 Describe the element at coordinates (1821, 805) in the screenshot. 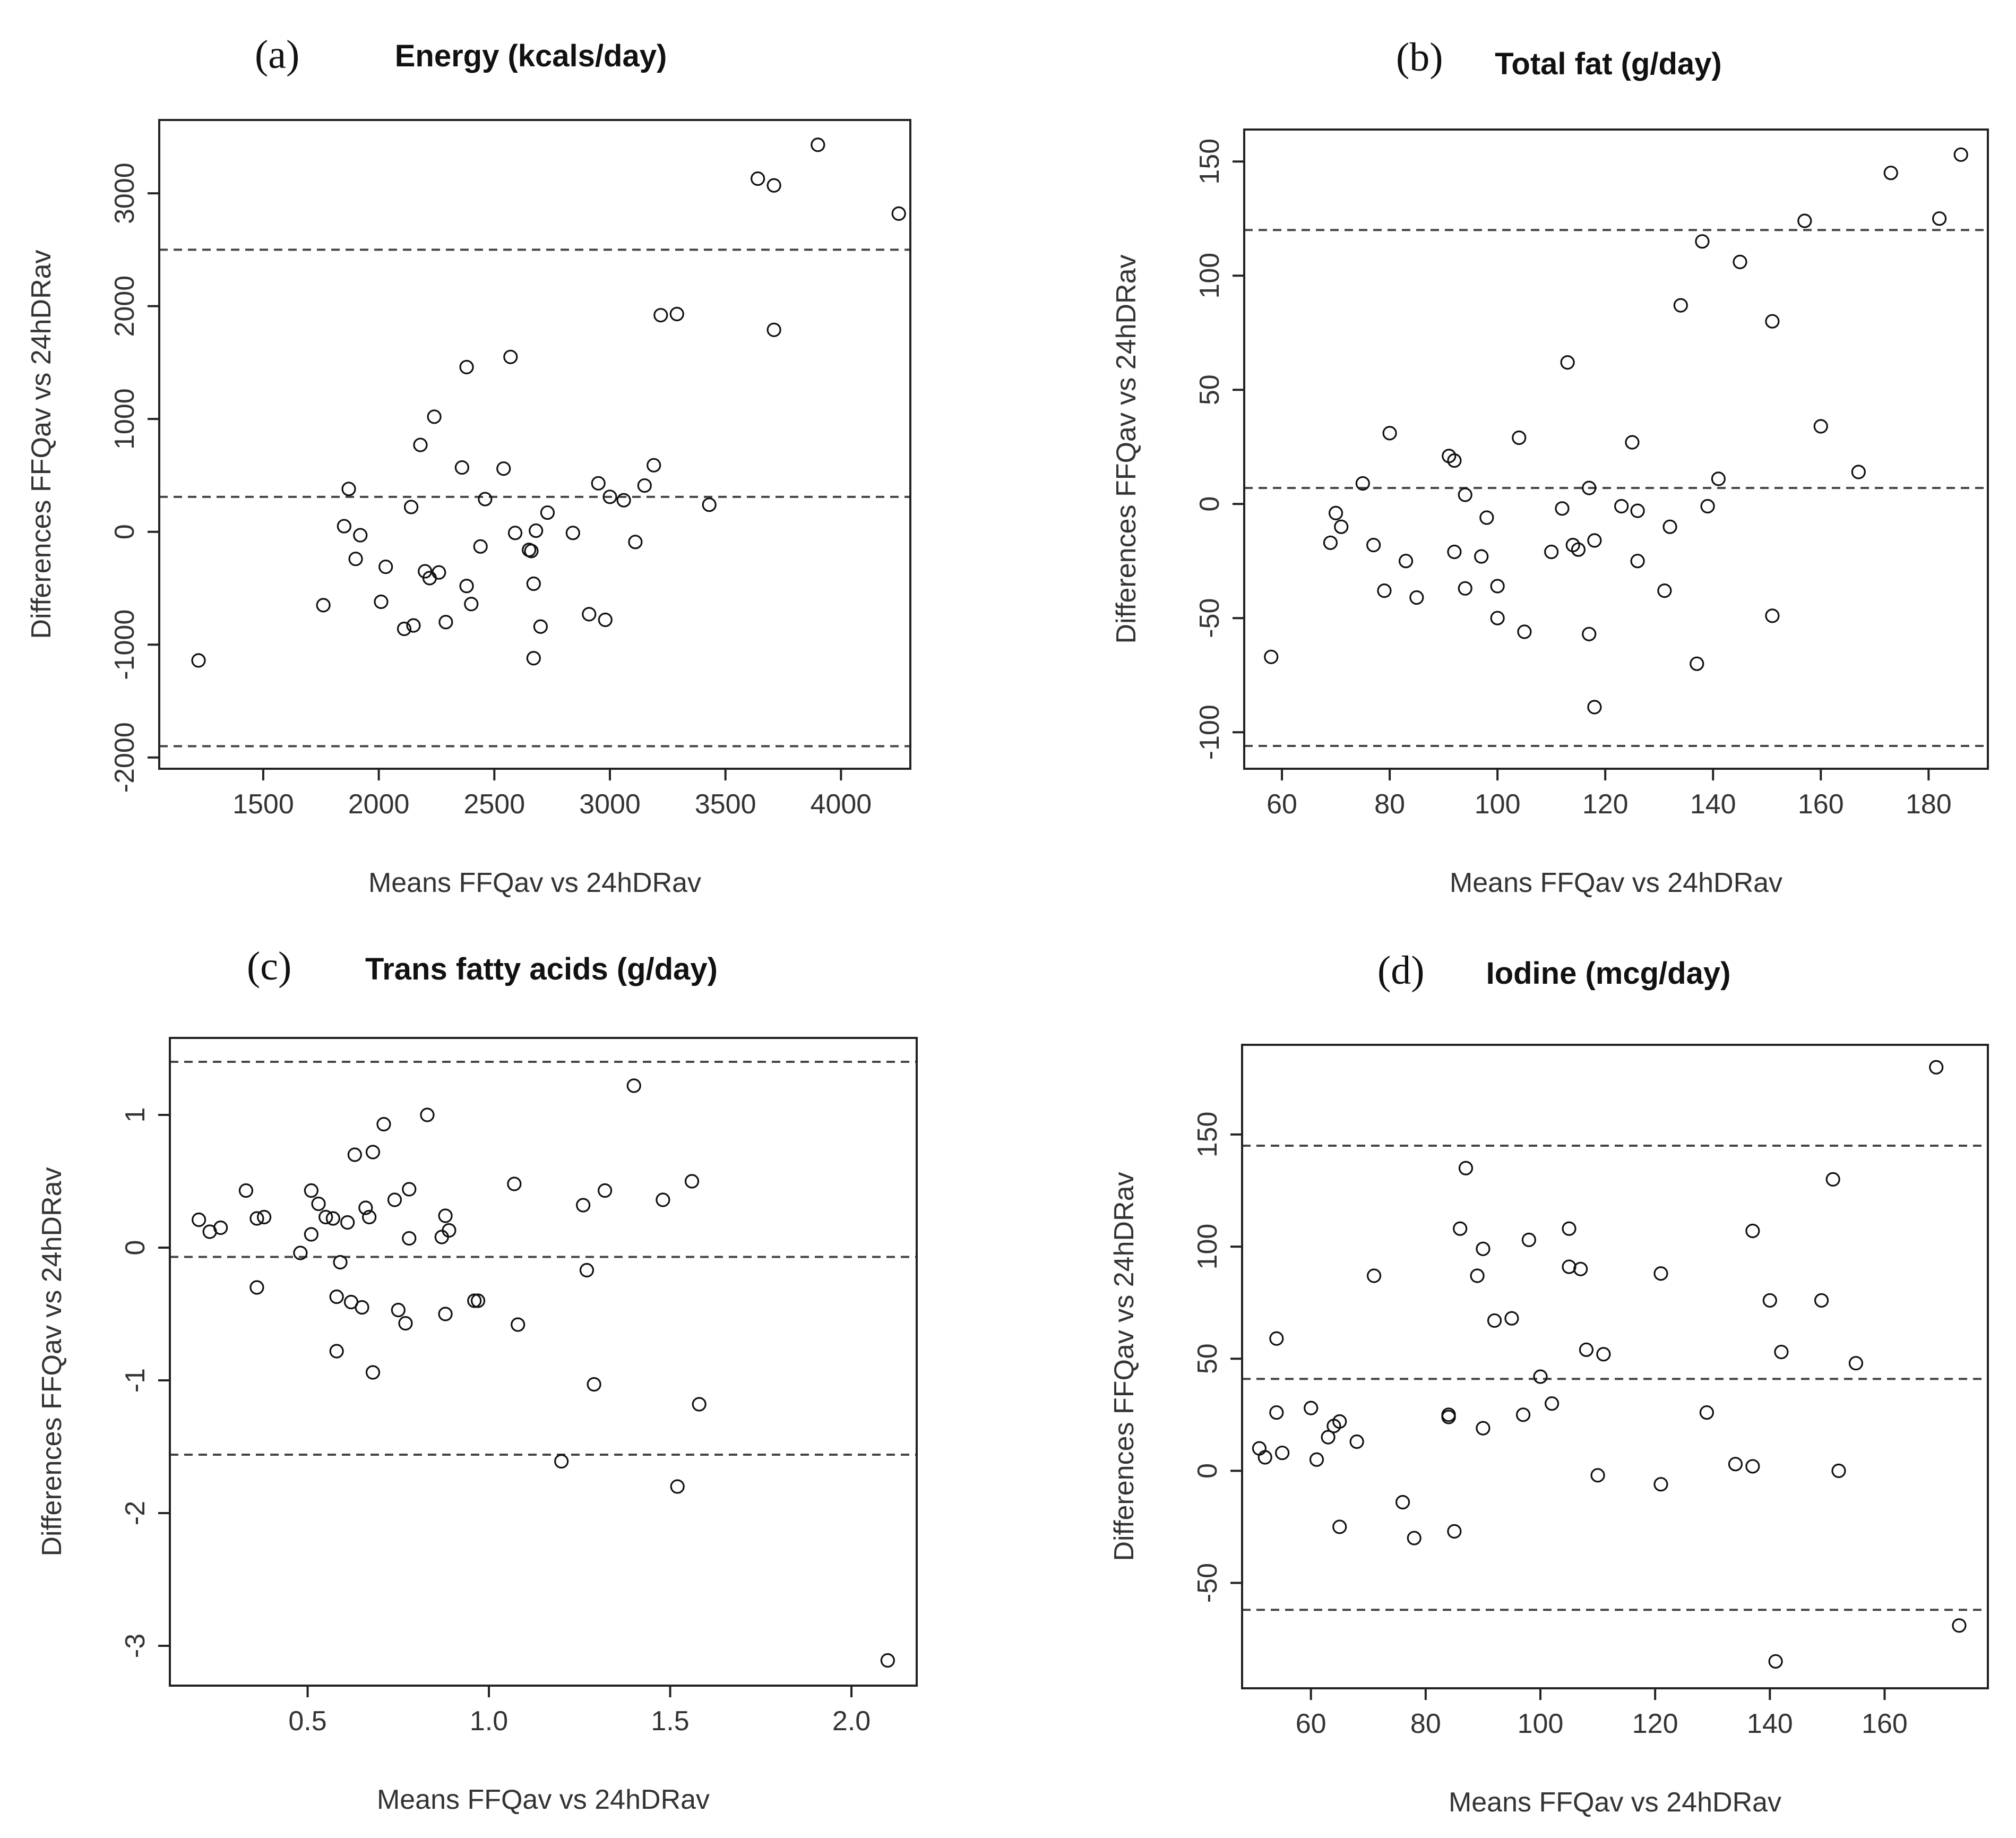

I see `x-tick-label: 160` at that location.